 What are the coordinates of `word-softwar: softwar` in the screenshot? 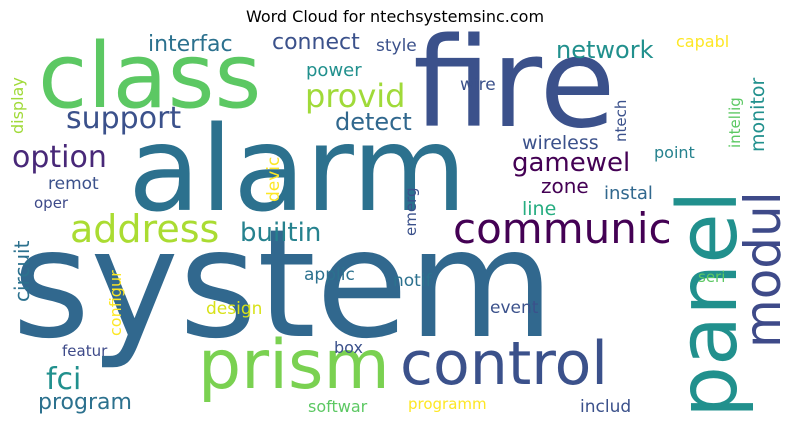 It's located at (338, 406).